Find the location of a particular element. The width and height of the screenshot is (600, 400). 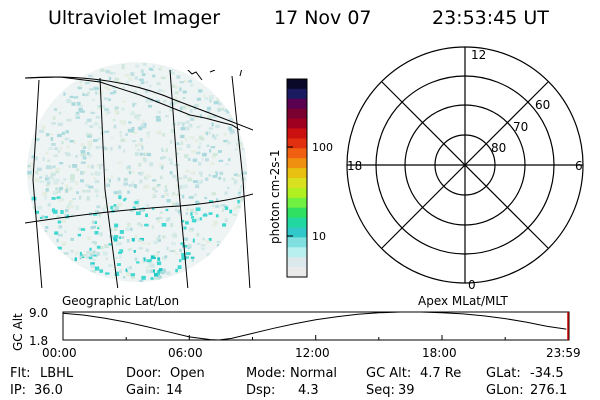

altitude-ylabel: GC Alt is located at coordinates (18, 332).